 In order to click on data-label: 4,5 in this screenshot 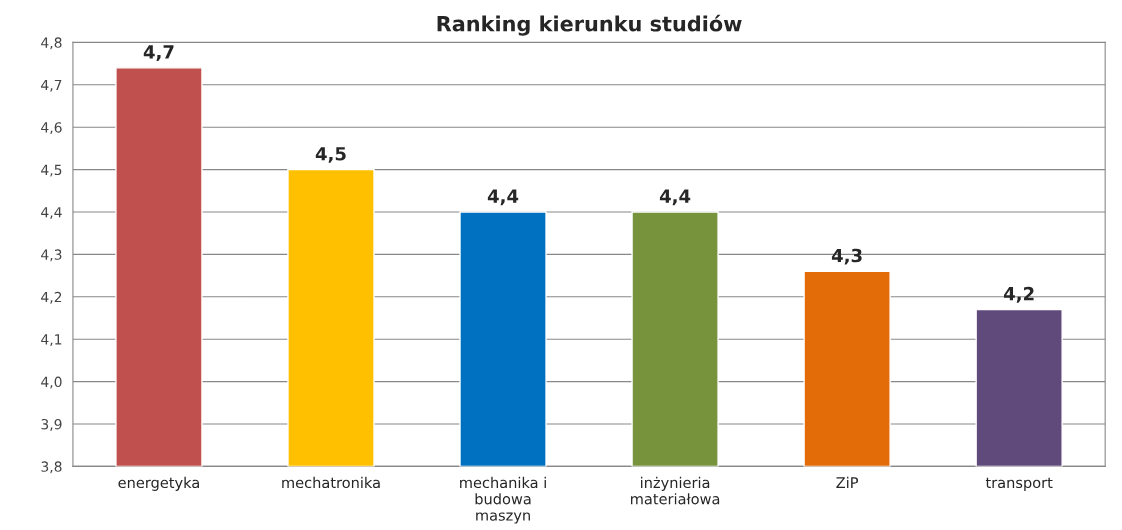, I will do `click(330, 155)`.